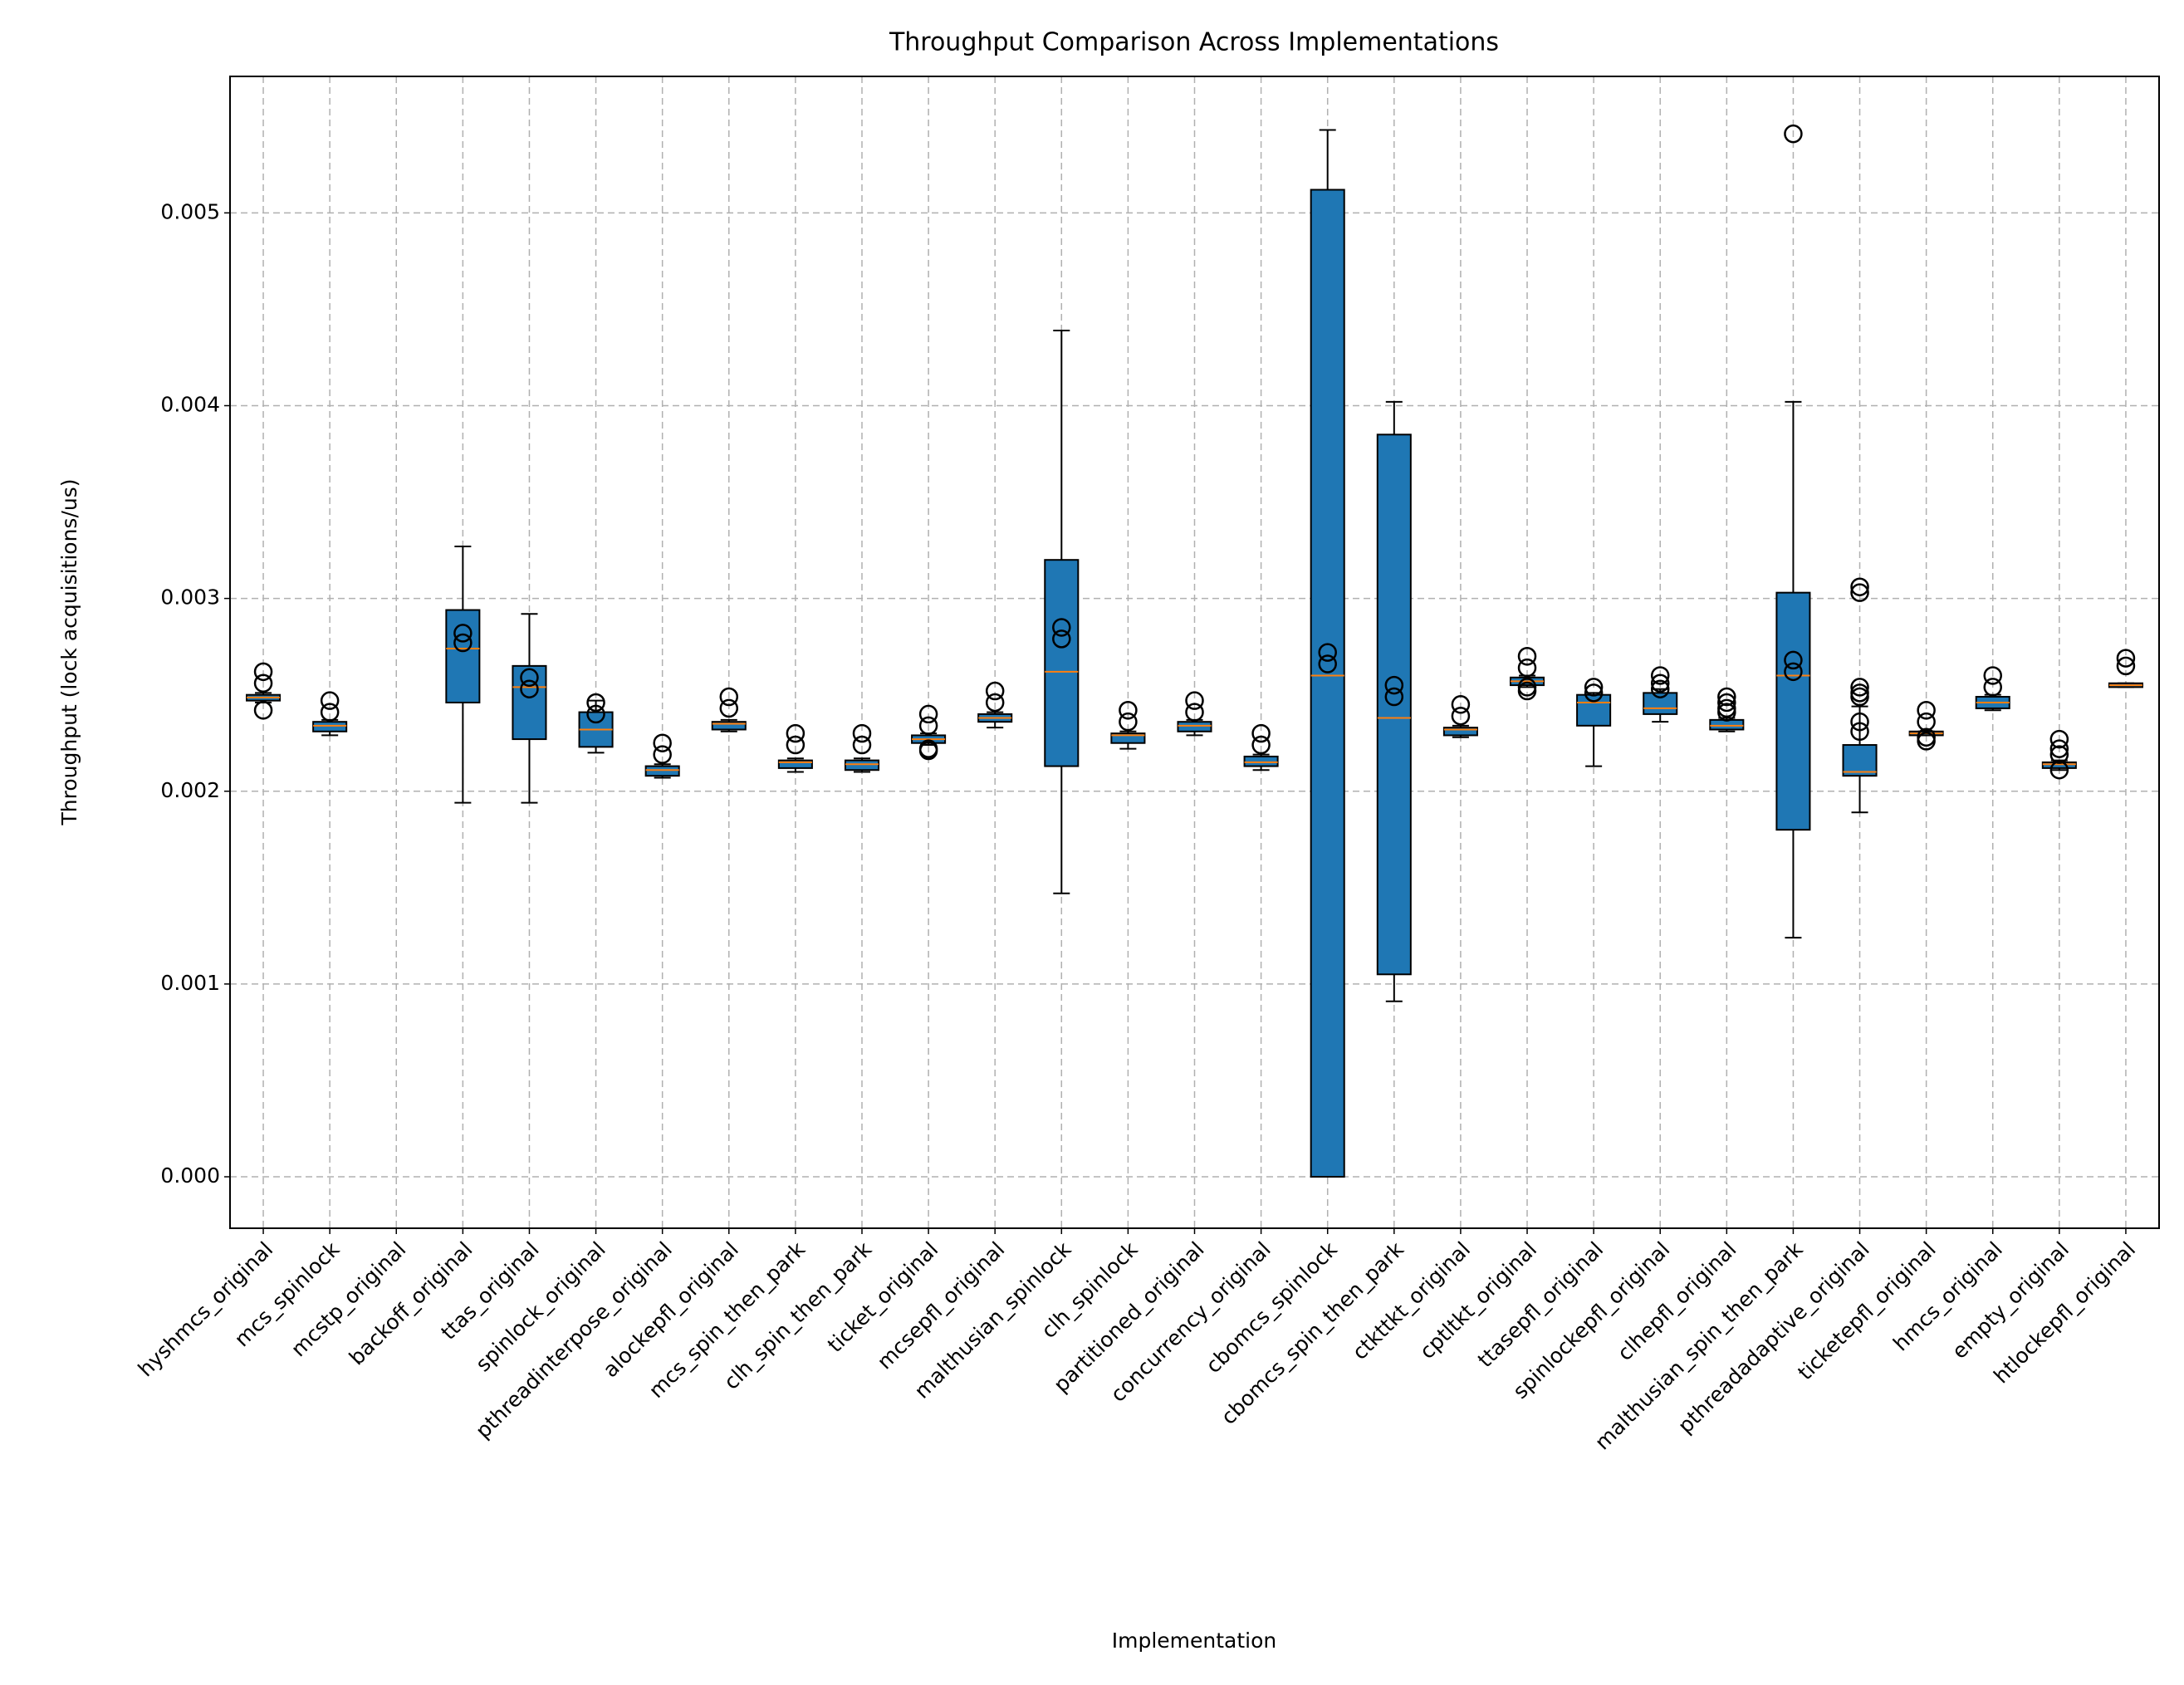  I want to click on x-tick-label: cptltkt_original, so click(1478, 1300).